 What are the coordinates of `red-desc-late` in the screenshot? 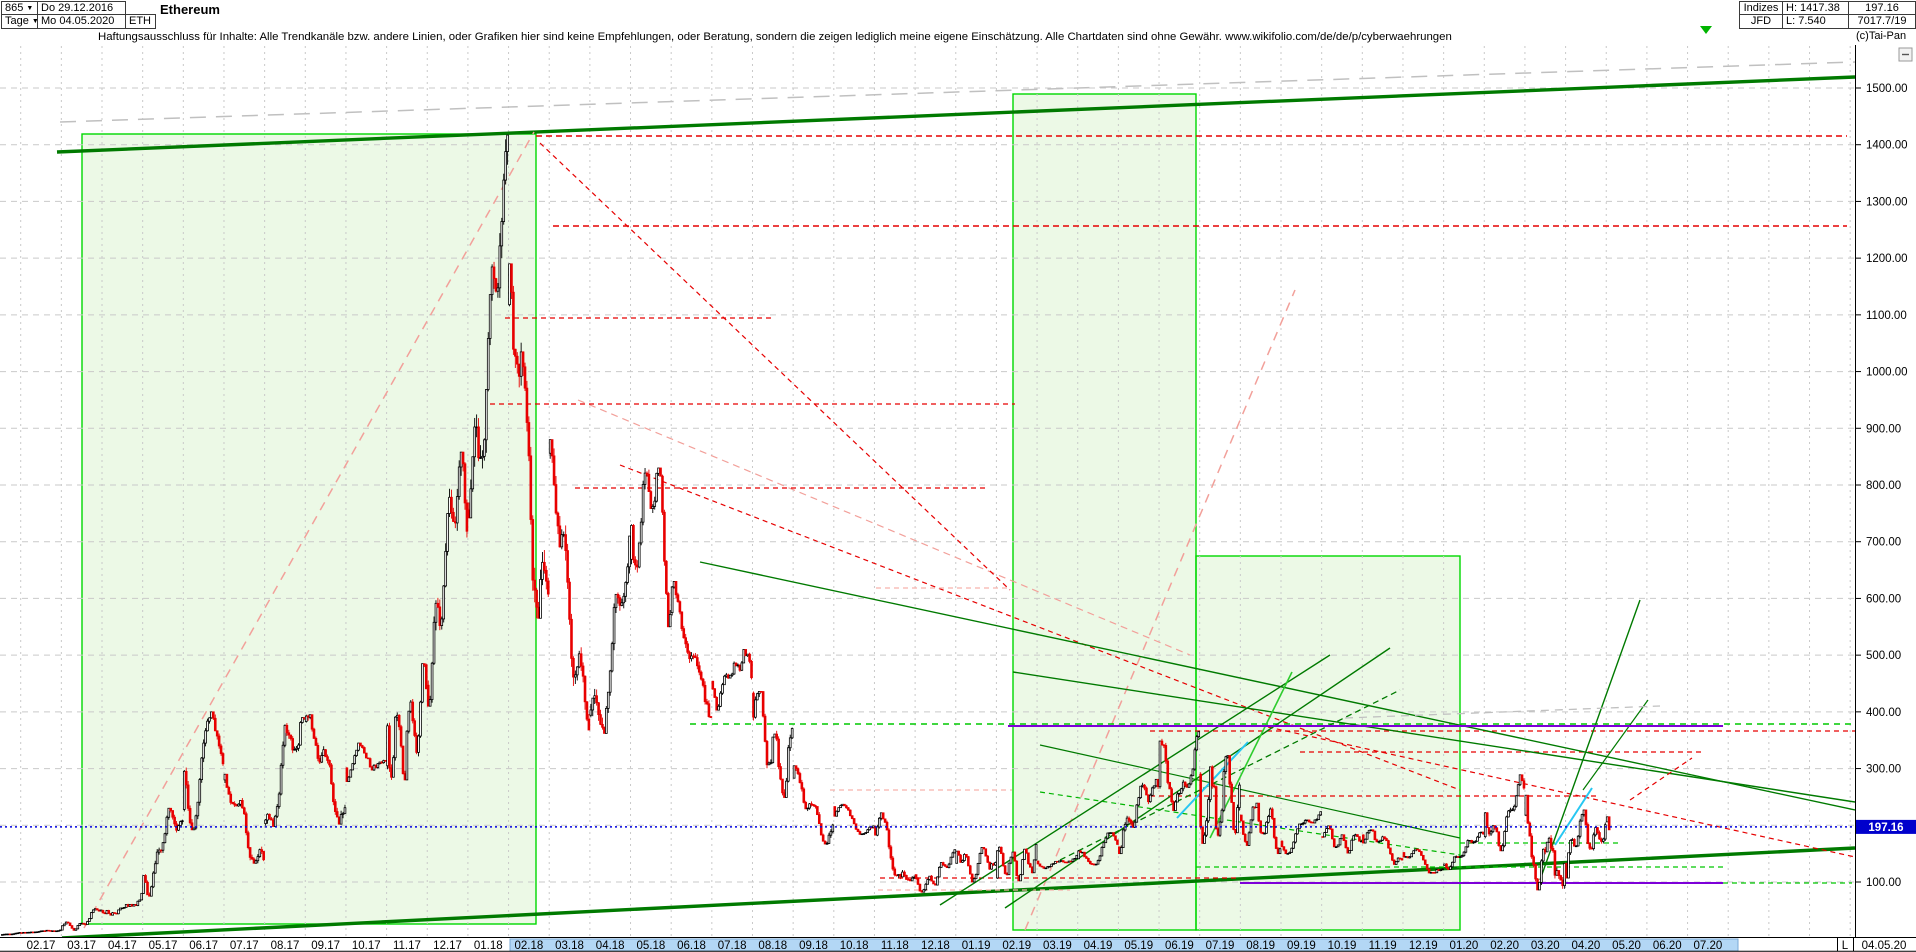 It's located at (1561, 792).